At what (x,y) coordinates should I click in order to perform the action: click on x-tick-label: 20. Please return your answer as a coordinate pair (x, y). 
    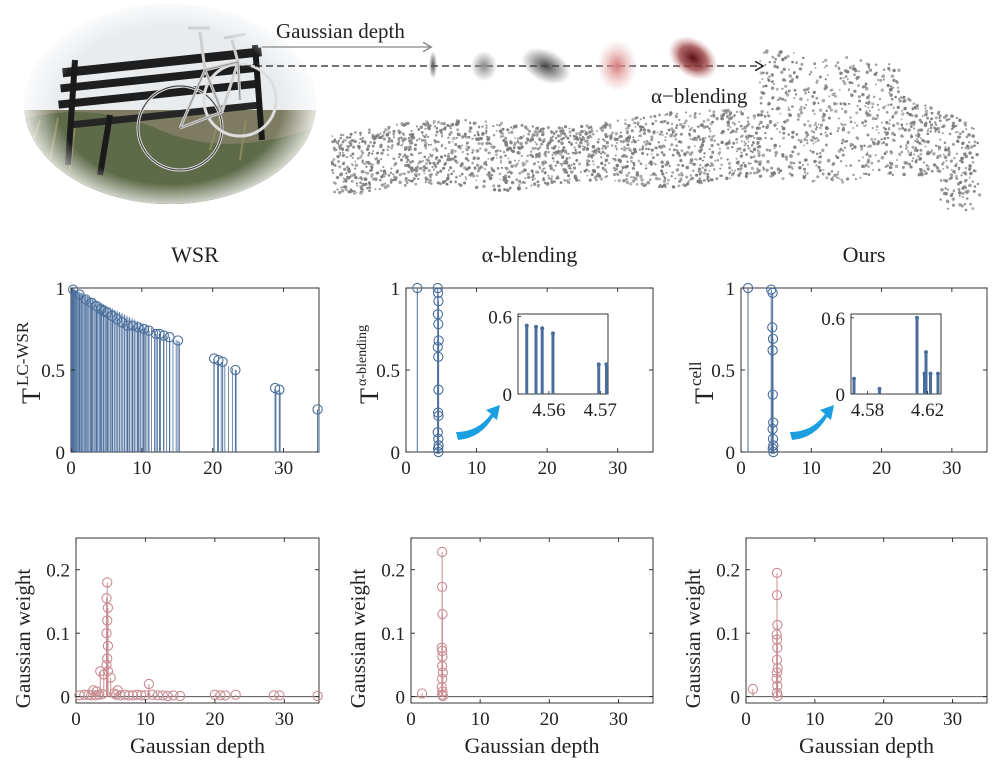
    Looking at the image, I should click on (547, 468).